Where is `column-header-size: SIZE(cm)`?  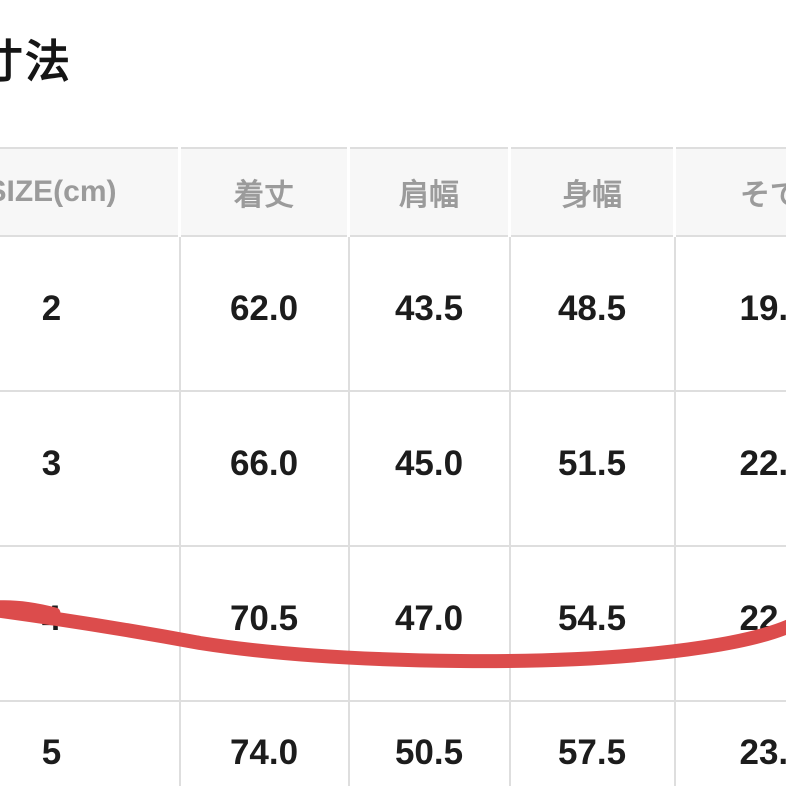 column-header-size: SIZE(cm) is located at coordinates (90, 192).